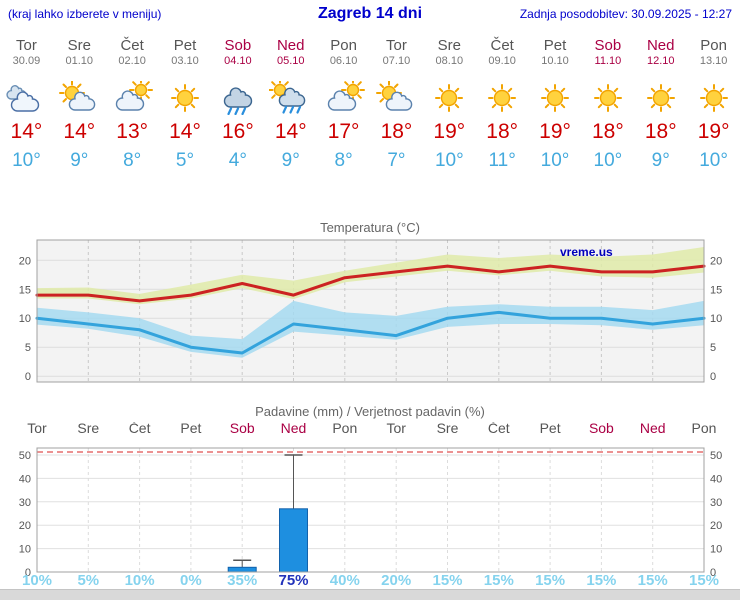 The image size is (740, 600). What do you see at coordinates (660, 45) in the screenshot?
I see `day-name: Ned` at bounding box center [660, 45].